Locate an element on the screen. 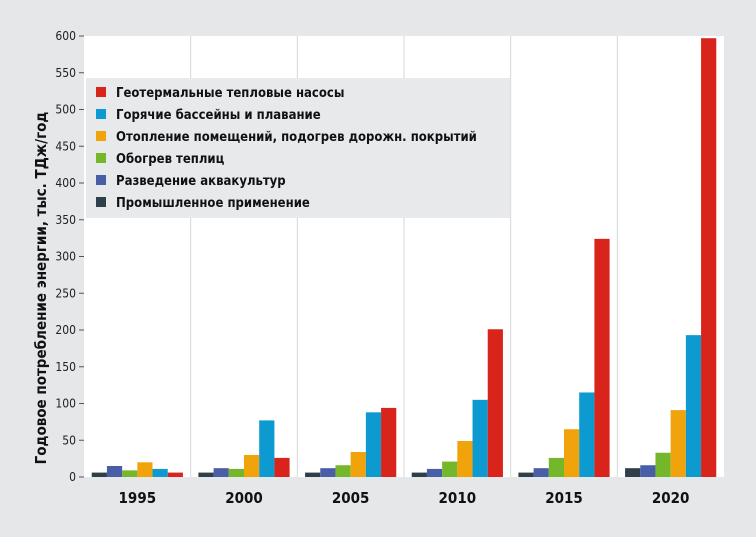 This screenshot has height=537, width=756. legend-label: Обогрев теплиц is located at coordinates (170, 159).